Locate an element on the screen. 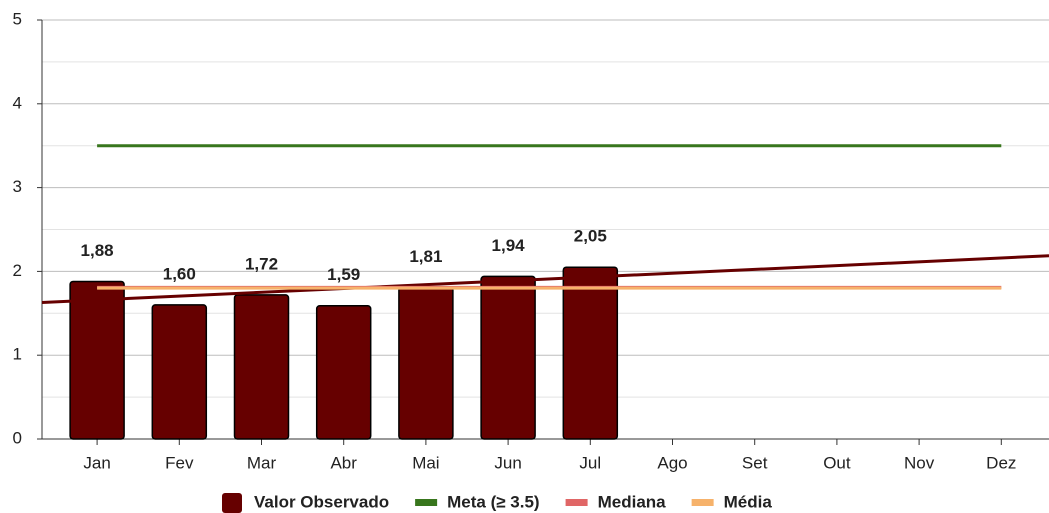 Image resolution: width=1049 pixels, height=513 pixels. x-tick-label: Abr is located at coordinates (343, 462).